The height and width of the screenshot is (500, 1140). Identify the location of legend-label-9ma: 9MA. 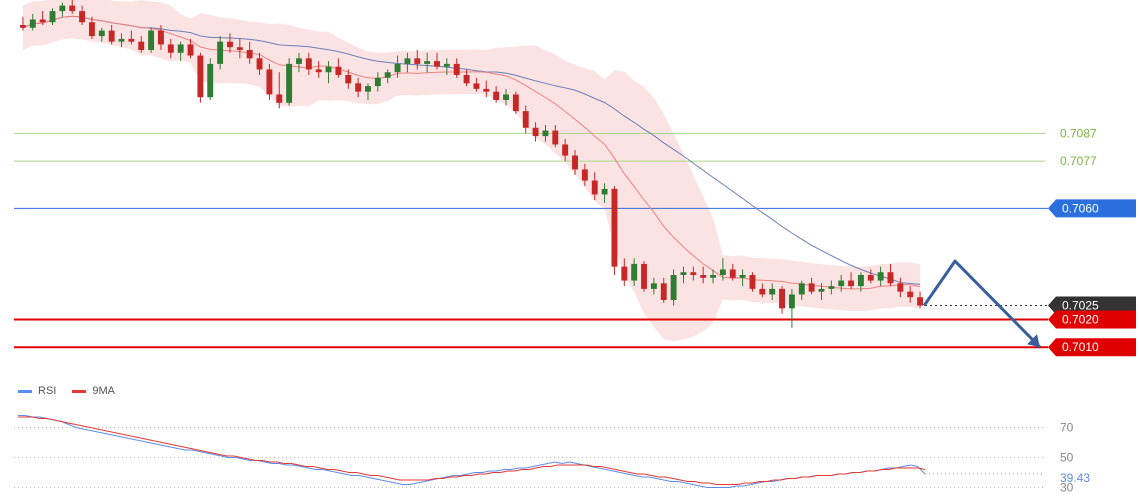
(103, 391).